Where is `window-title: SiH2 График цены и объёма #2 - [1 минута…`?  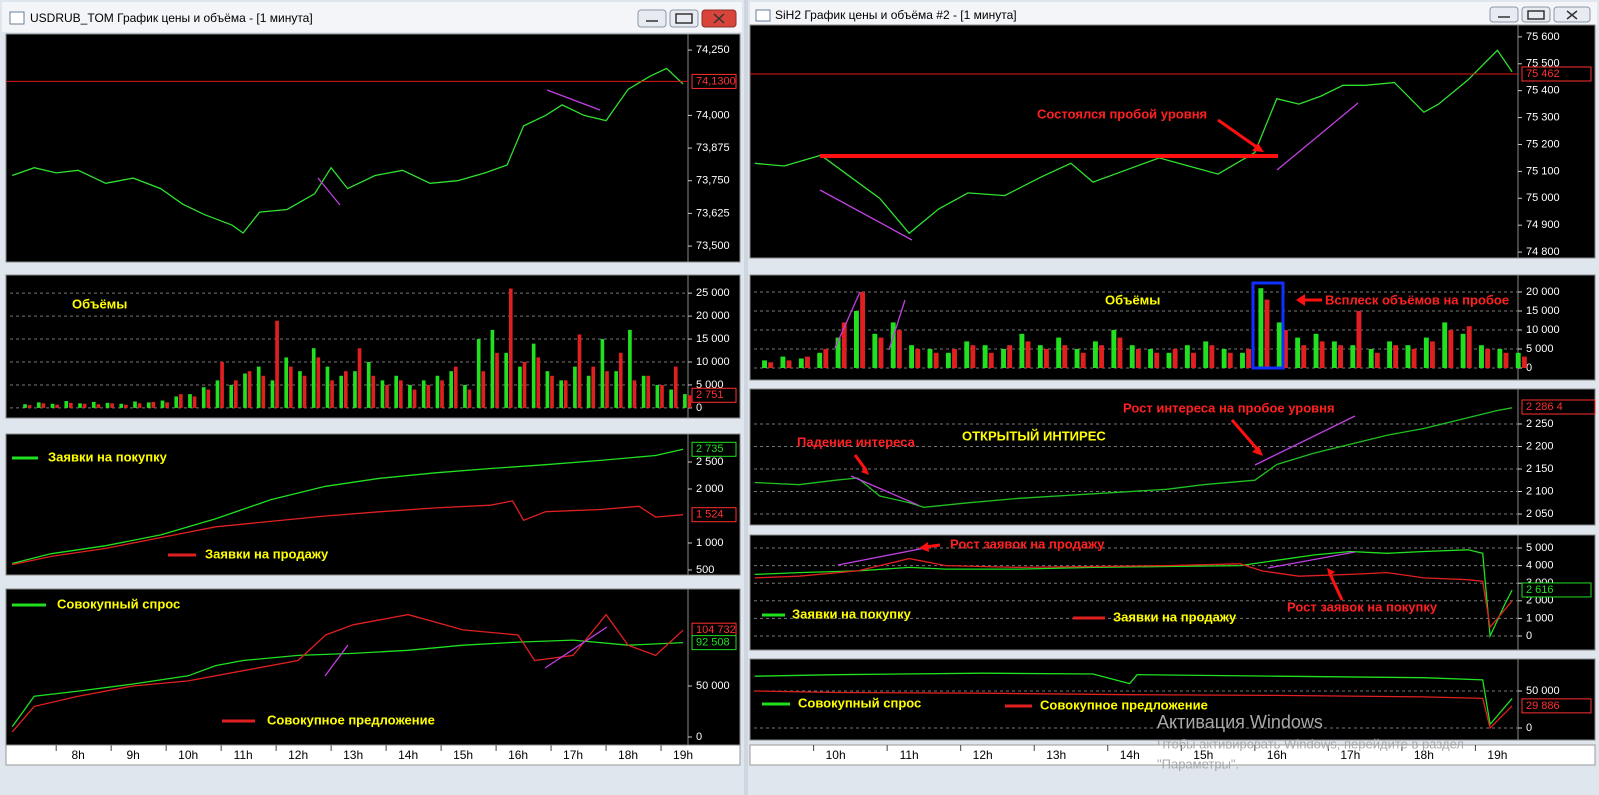 window-title: SiH2 График цены и объёма #2 - [1 минута… is located at coordinates (896, 15).